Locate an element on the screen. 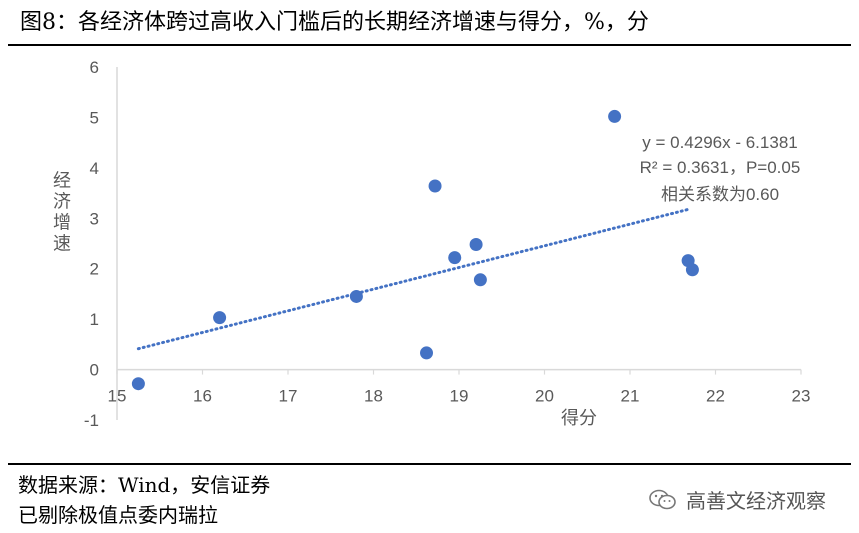  brand-watermark: 高善文经济观察 is located at coordinates (737, 499).